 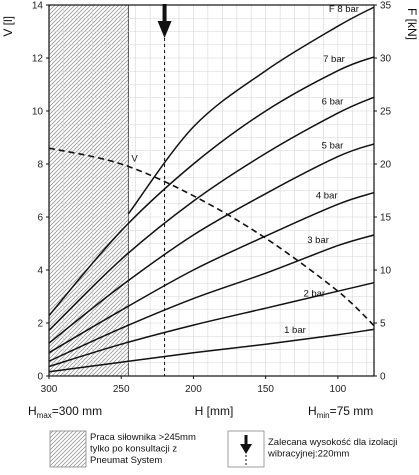 What do you see at coordinates (332, 442) in the screenshot?
I see `legend-arrow-text: Zalecana wysokość dla izolacji` at bounding box center [332, 442].